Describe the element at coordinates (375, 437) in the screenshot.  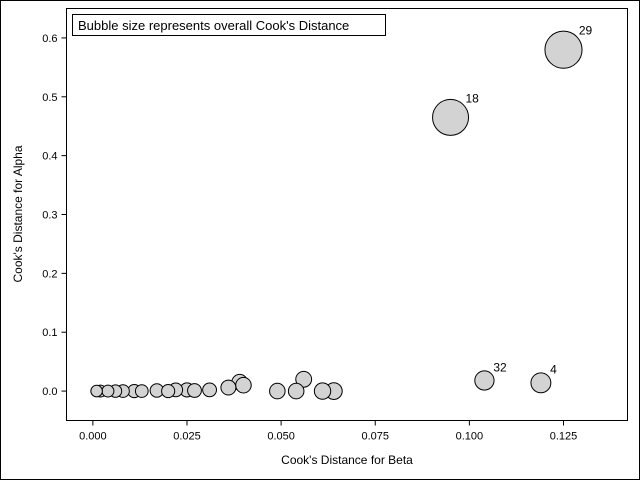
I see `x-tick-label: 0.075` at that location.